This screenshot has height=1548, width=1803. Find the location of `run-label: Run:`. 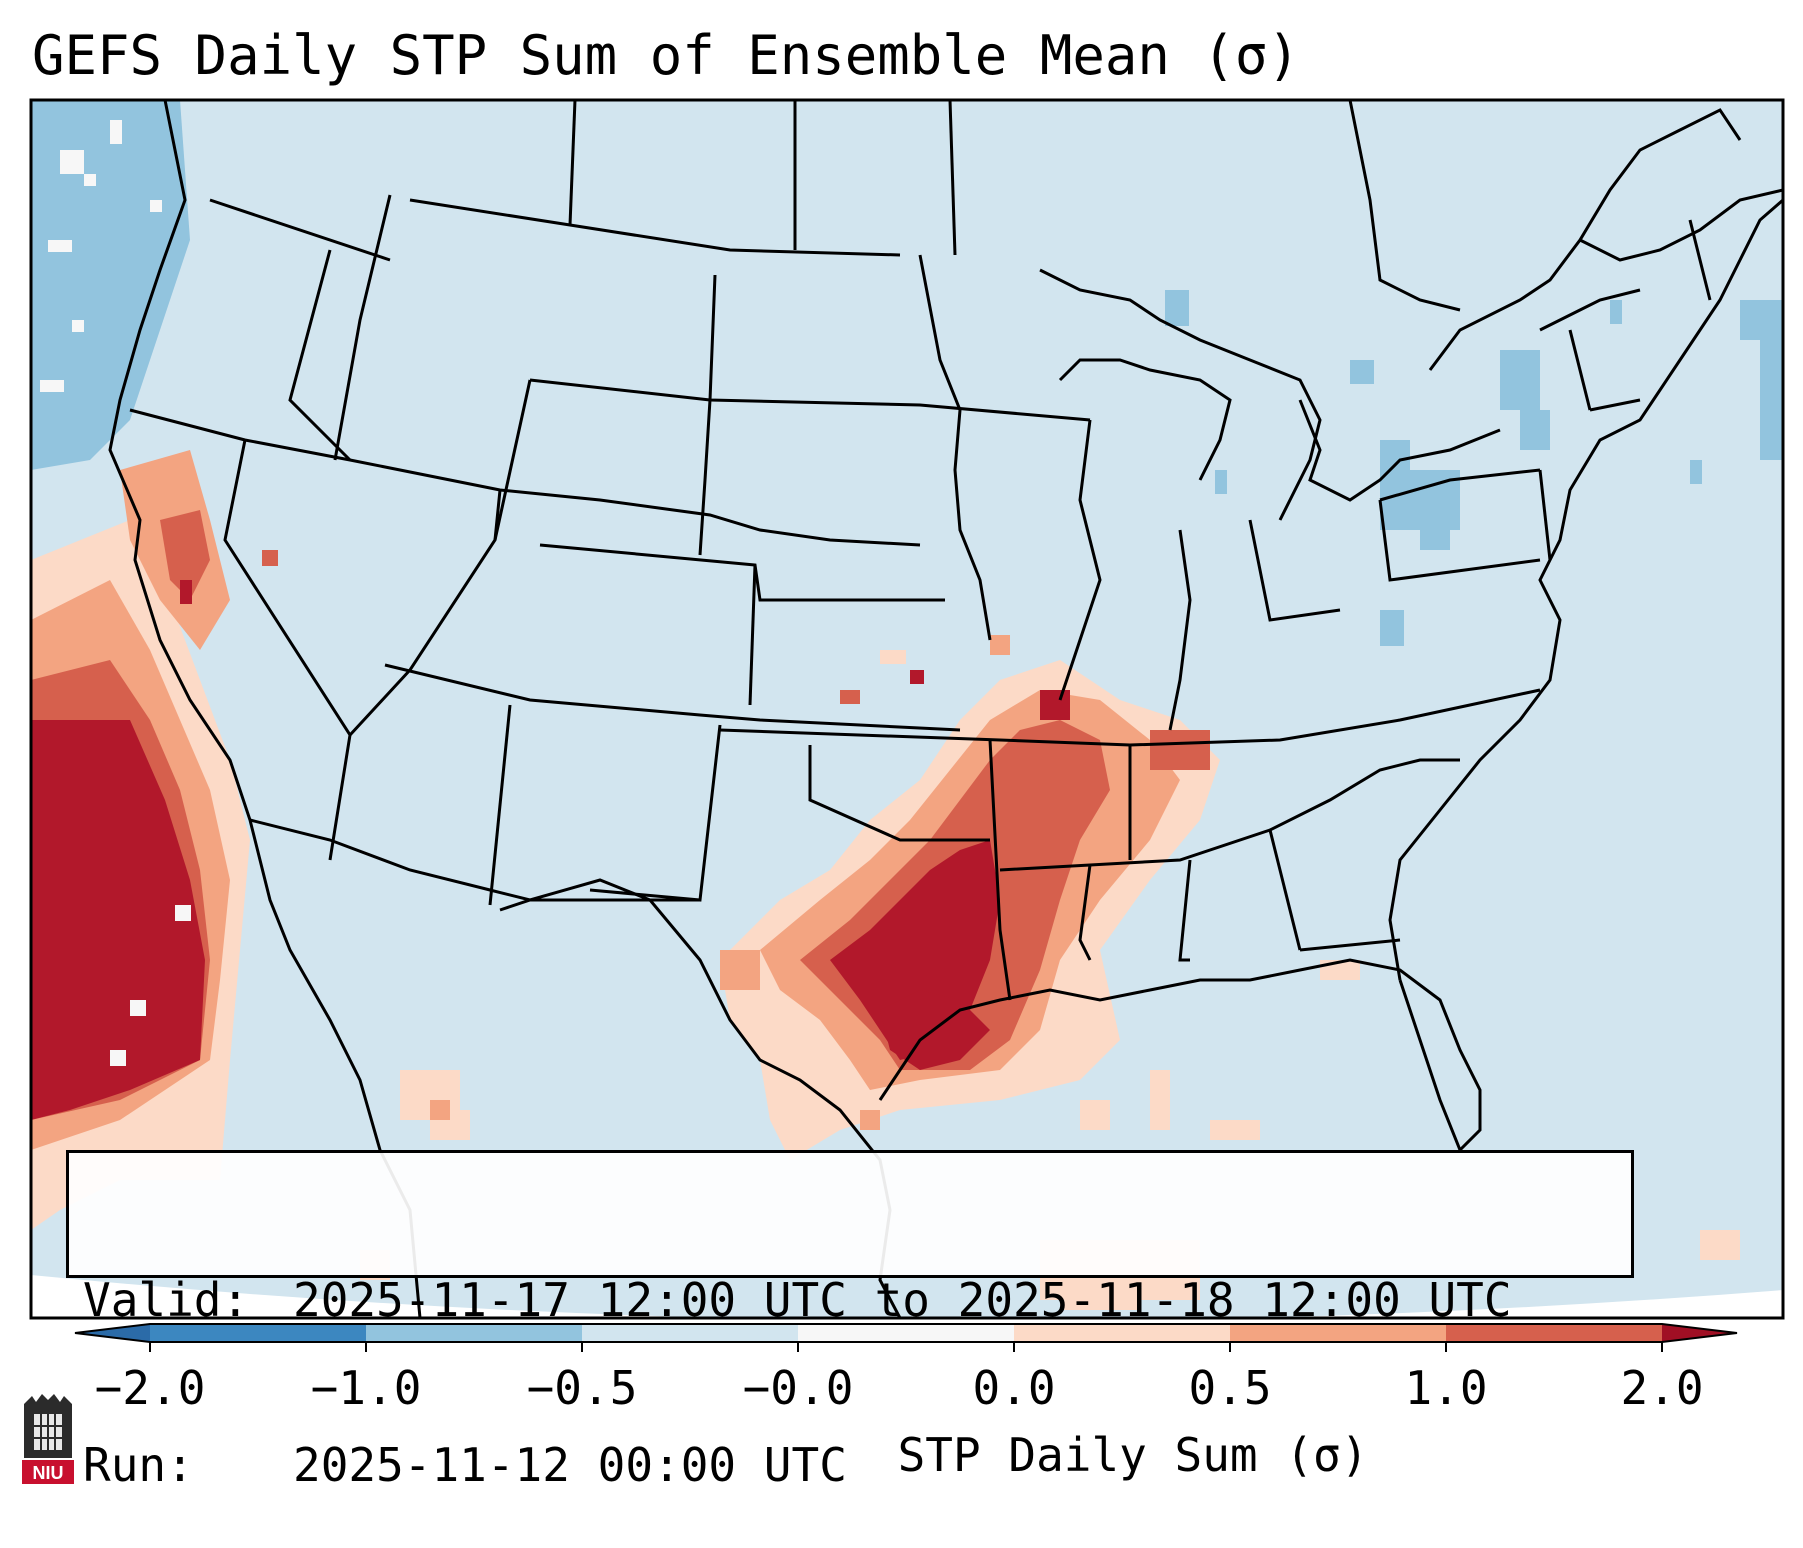

run-label: Run: is located at coordinates (138, 1465).